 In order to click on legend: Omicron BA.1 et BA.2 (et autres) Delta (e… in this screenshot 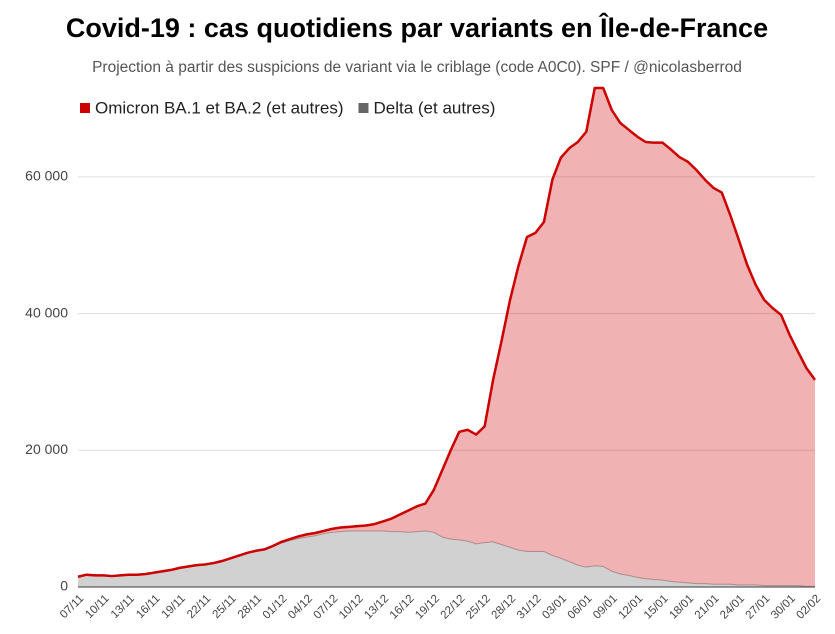, I will do `click(287, 107)`.